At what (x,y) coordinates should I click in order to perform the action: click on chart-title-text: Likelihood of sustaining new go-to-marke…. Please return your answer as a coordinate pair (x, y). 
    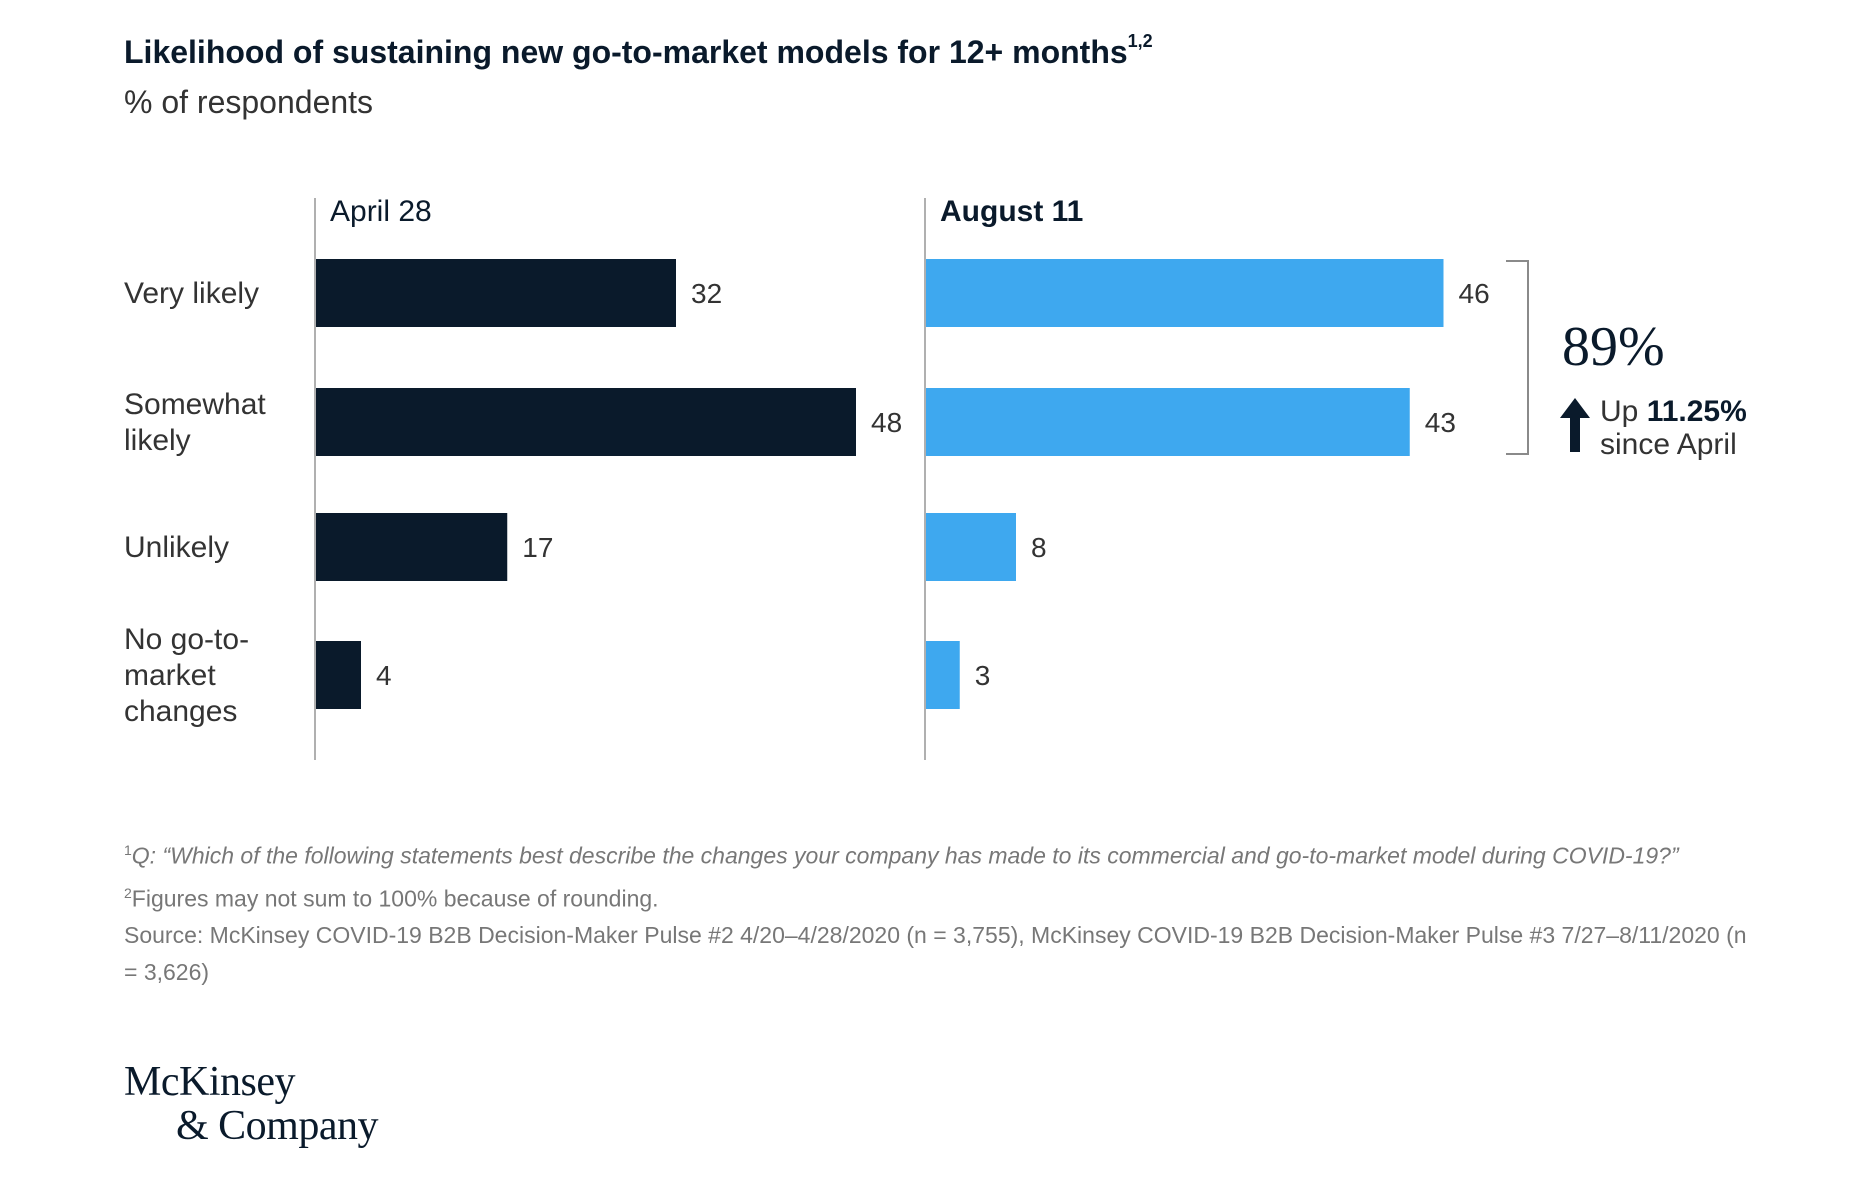
    Looking at the image, I should click on (626, 52).